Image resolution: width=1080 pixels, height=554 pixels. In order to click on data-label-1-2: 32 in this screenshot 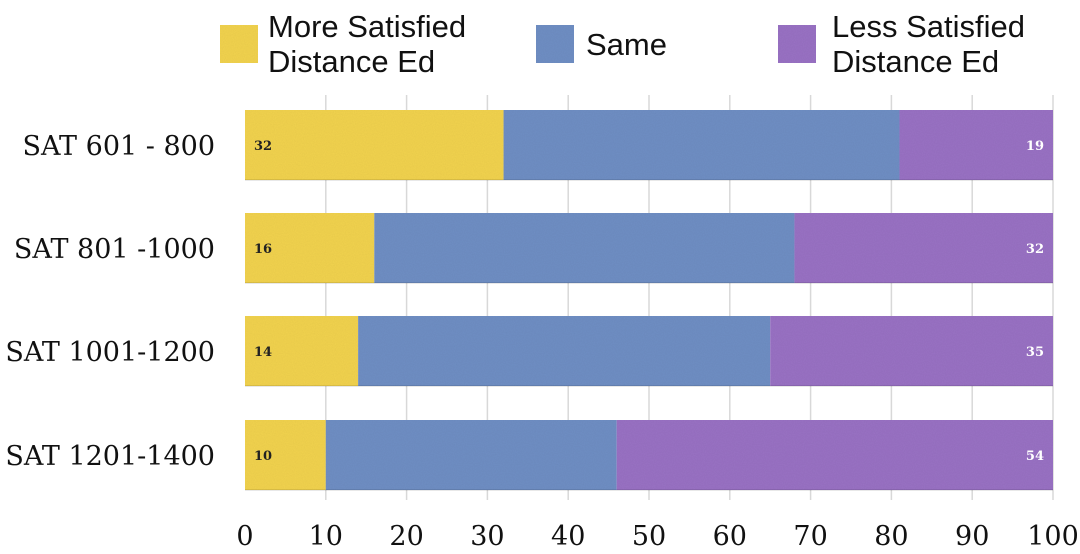, I will do `click(1035, 249)`.